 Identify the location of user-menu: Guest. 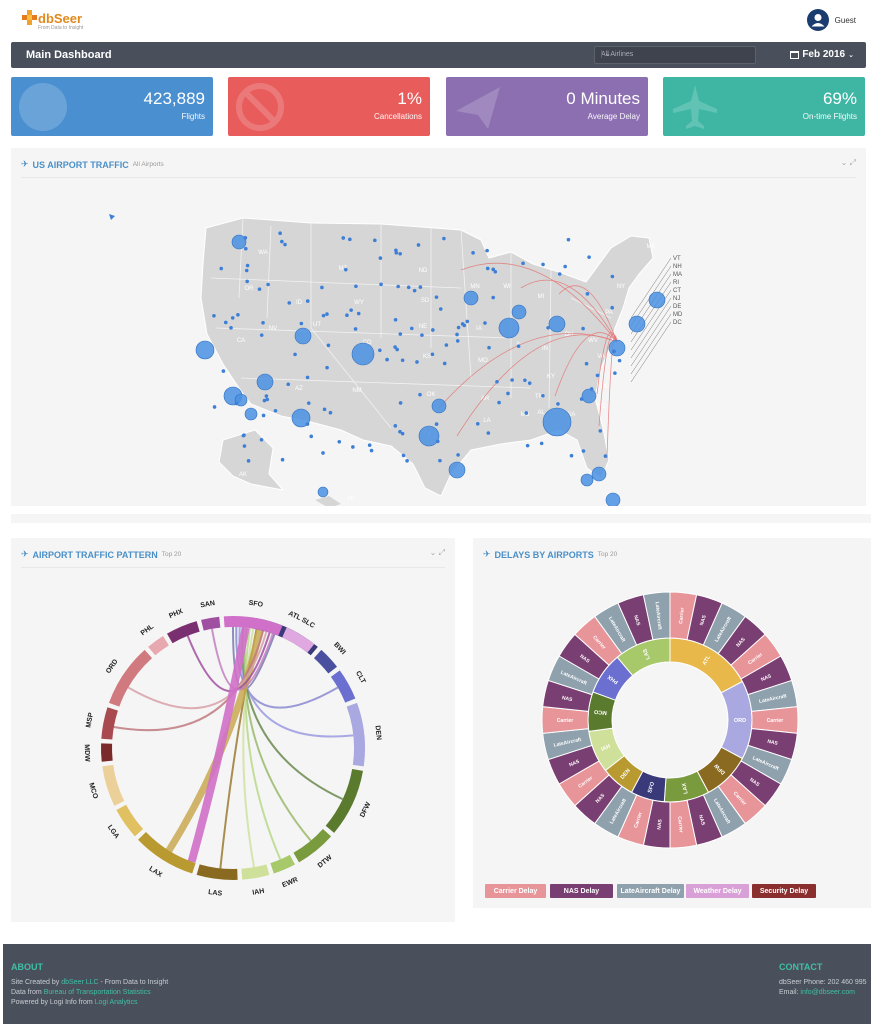
(831, 20).